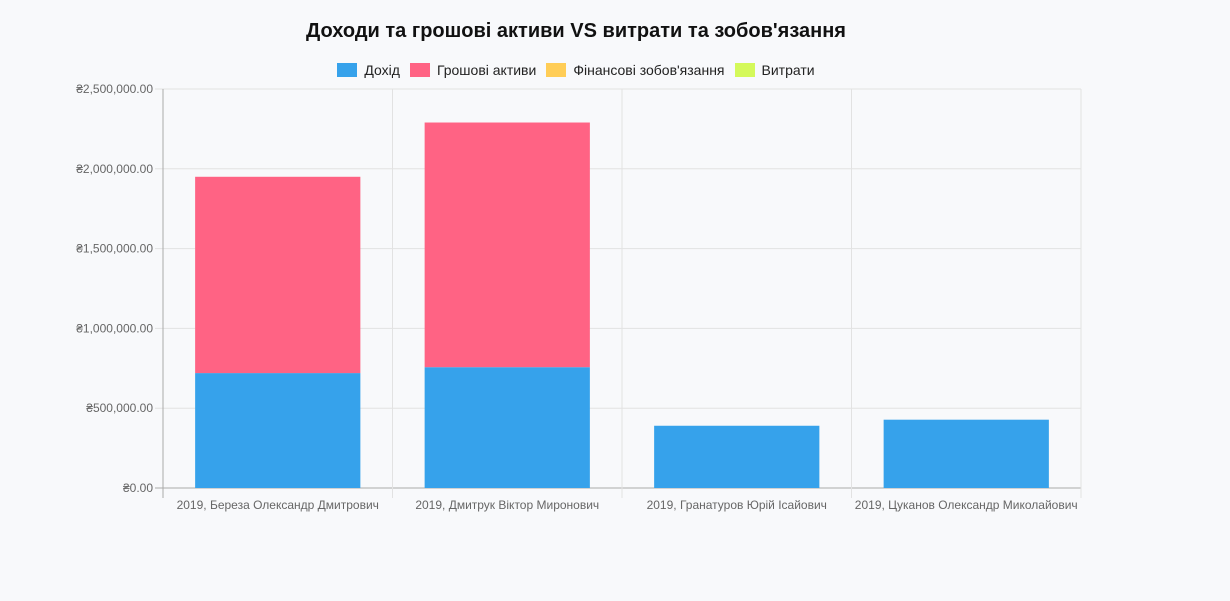 This screenshot has width=1230, height=601. I want to click on x-tick-label: 2019, Цуканов Олександр Миколайович, so click(966, 505).